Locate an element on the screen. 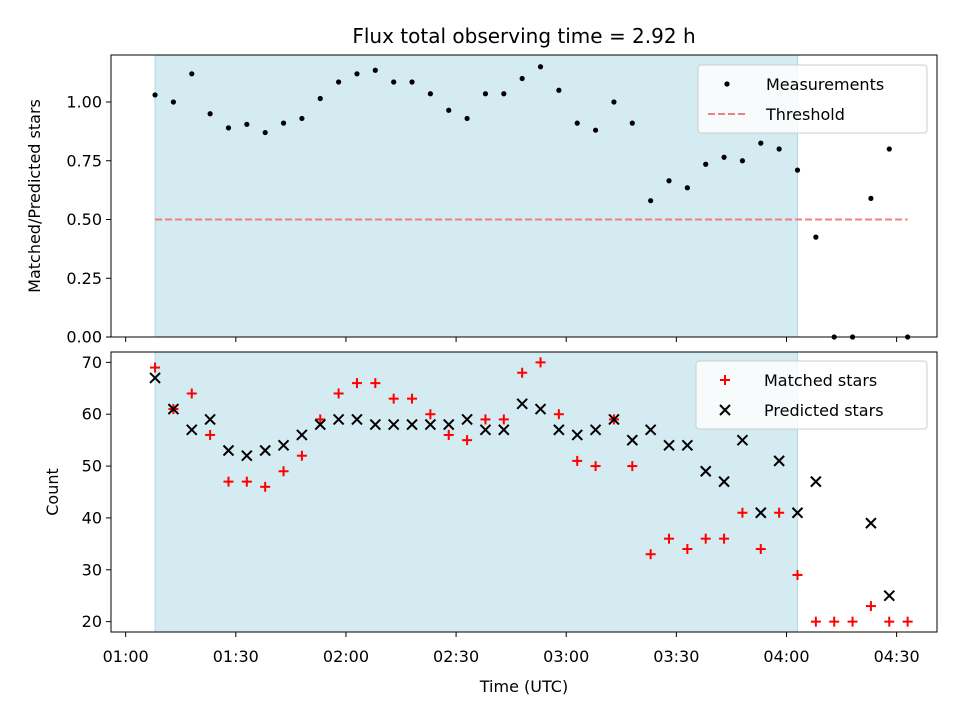  bottom-y-axis-label: Count is located at coordinates (52, 492).